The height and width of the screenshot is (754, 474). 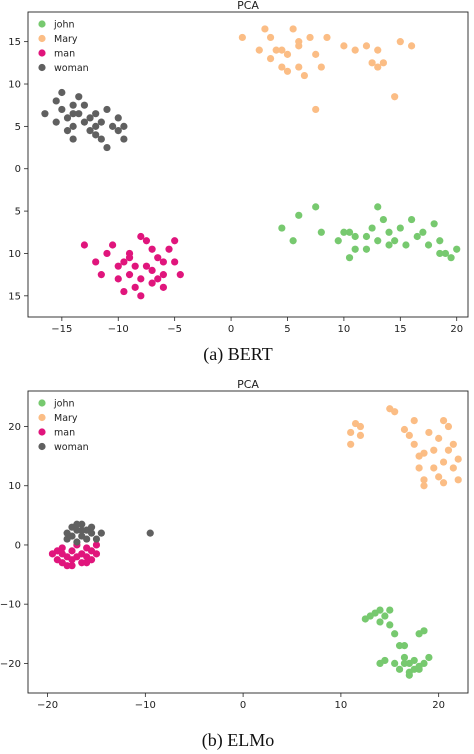 What do you see at coordinates (14, 85) in the screenshot?
I see `y-tick-label: 10` at bounding box center [14, 85].